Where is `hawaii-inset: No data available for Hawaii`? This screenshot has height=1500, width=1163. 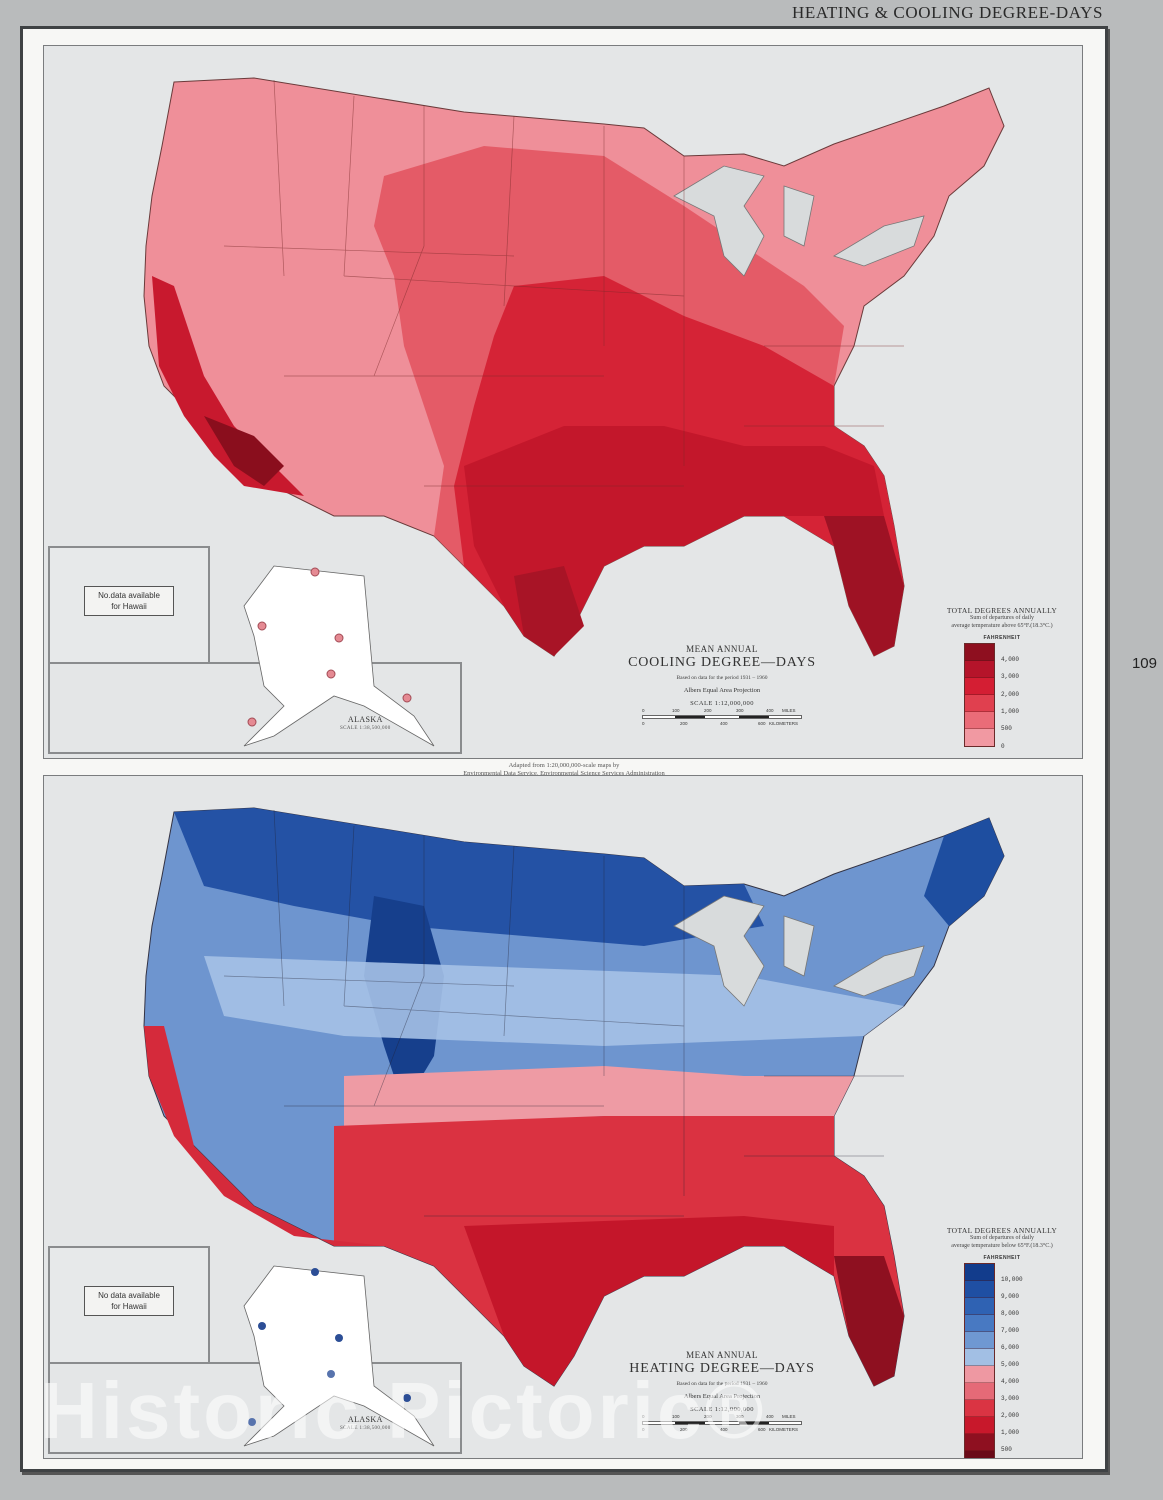 hawaii-inset: No data available for Hawaii is located at coordinates (129, 1305).